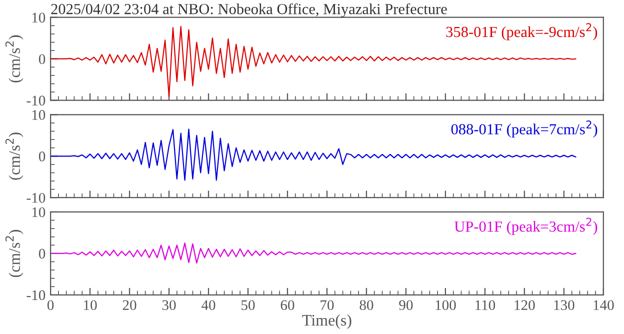  Describe the element at coordinates (406, 305) in the screenshot. I see `x-tick-label: 90` at that location.